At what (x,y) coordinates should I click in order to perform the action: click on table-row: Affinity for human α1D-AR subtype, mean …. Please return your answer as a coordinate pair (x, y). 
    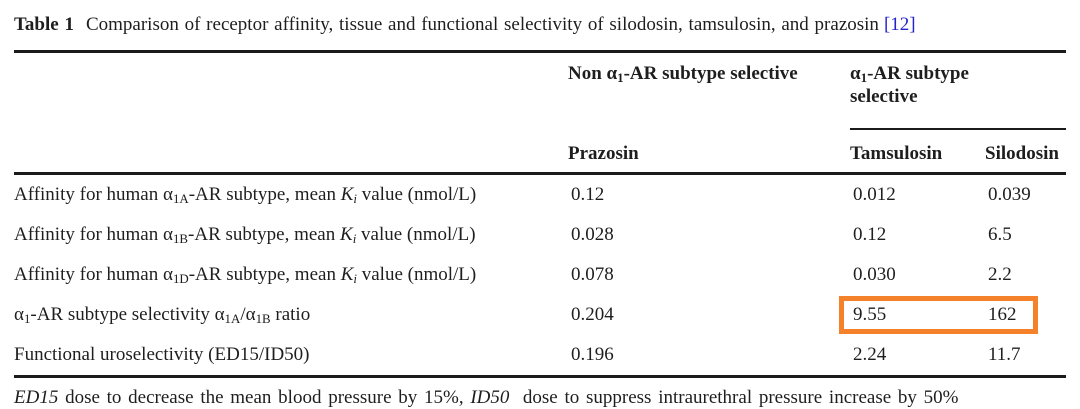
    Looking at the image, I should click on (540, 275).